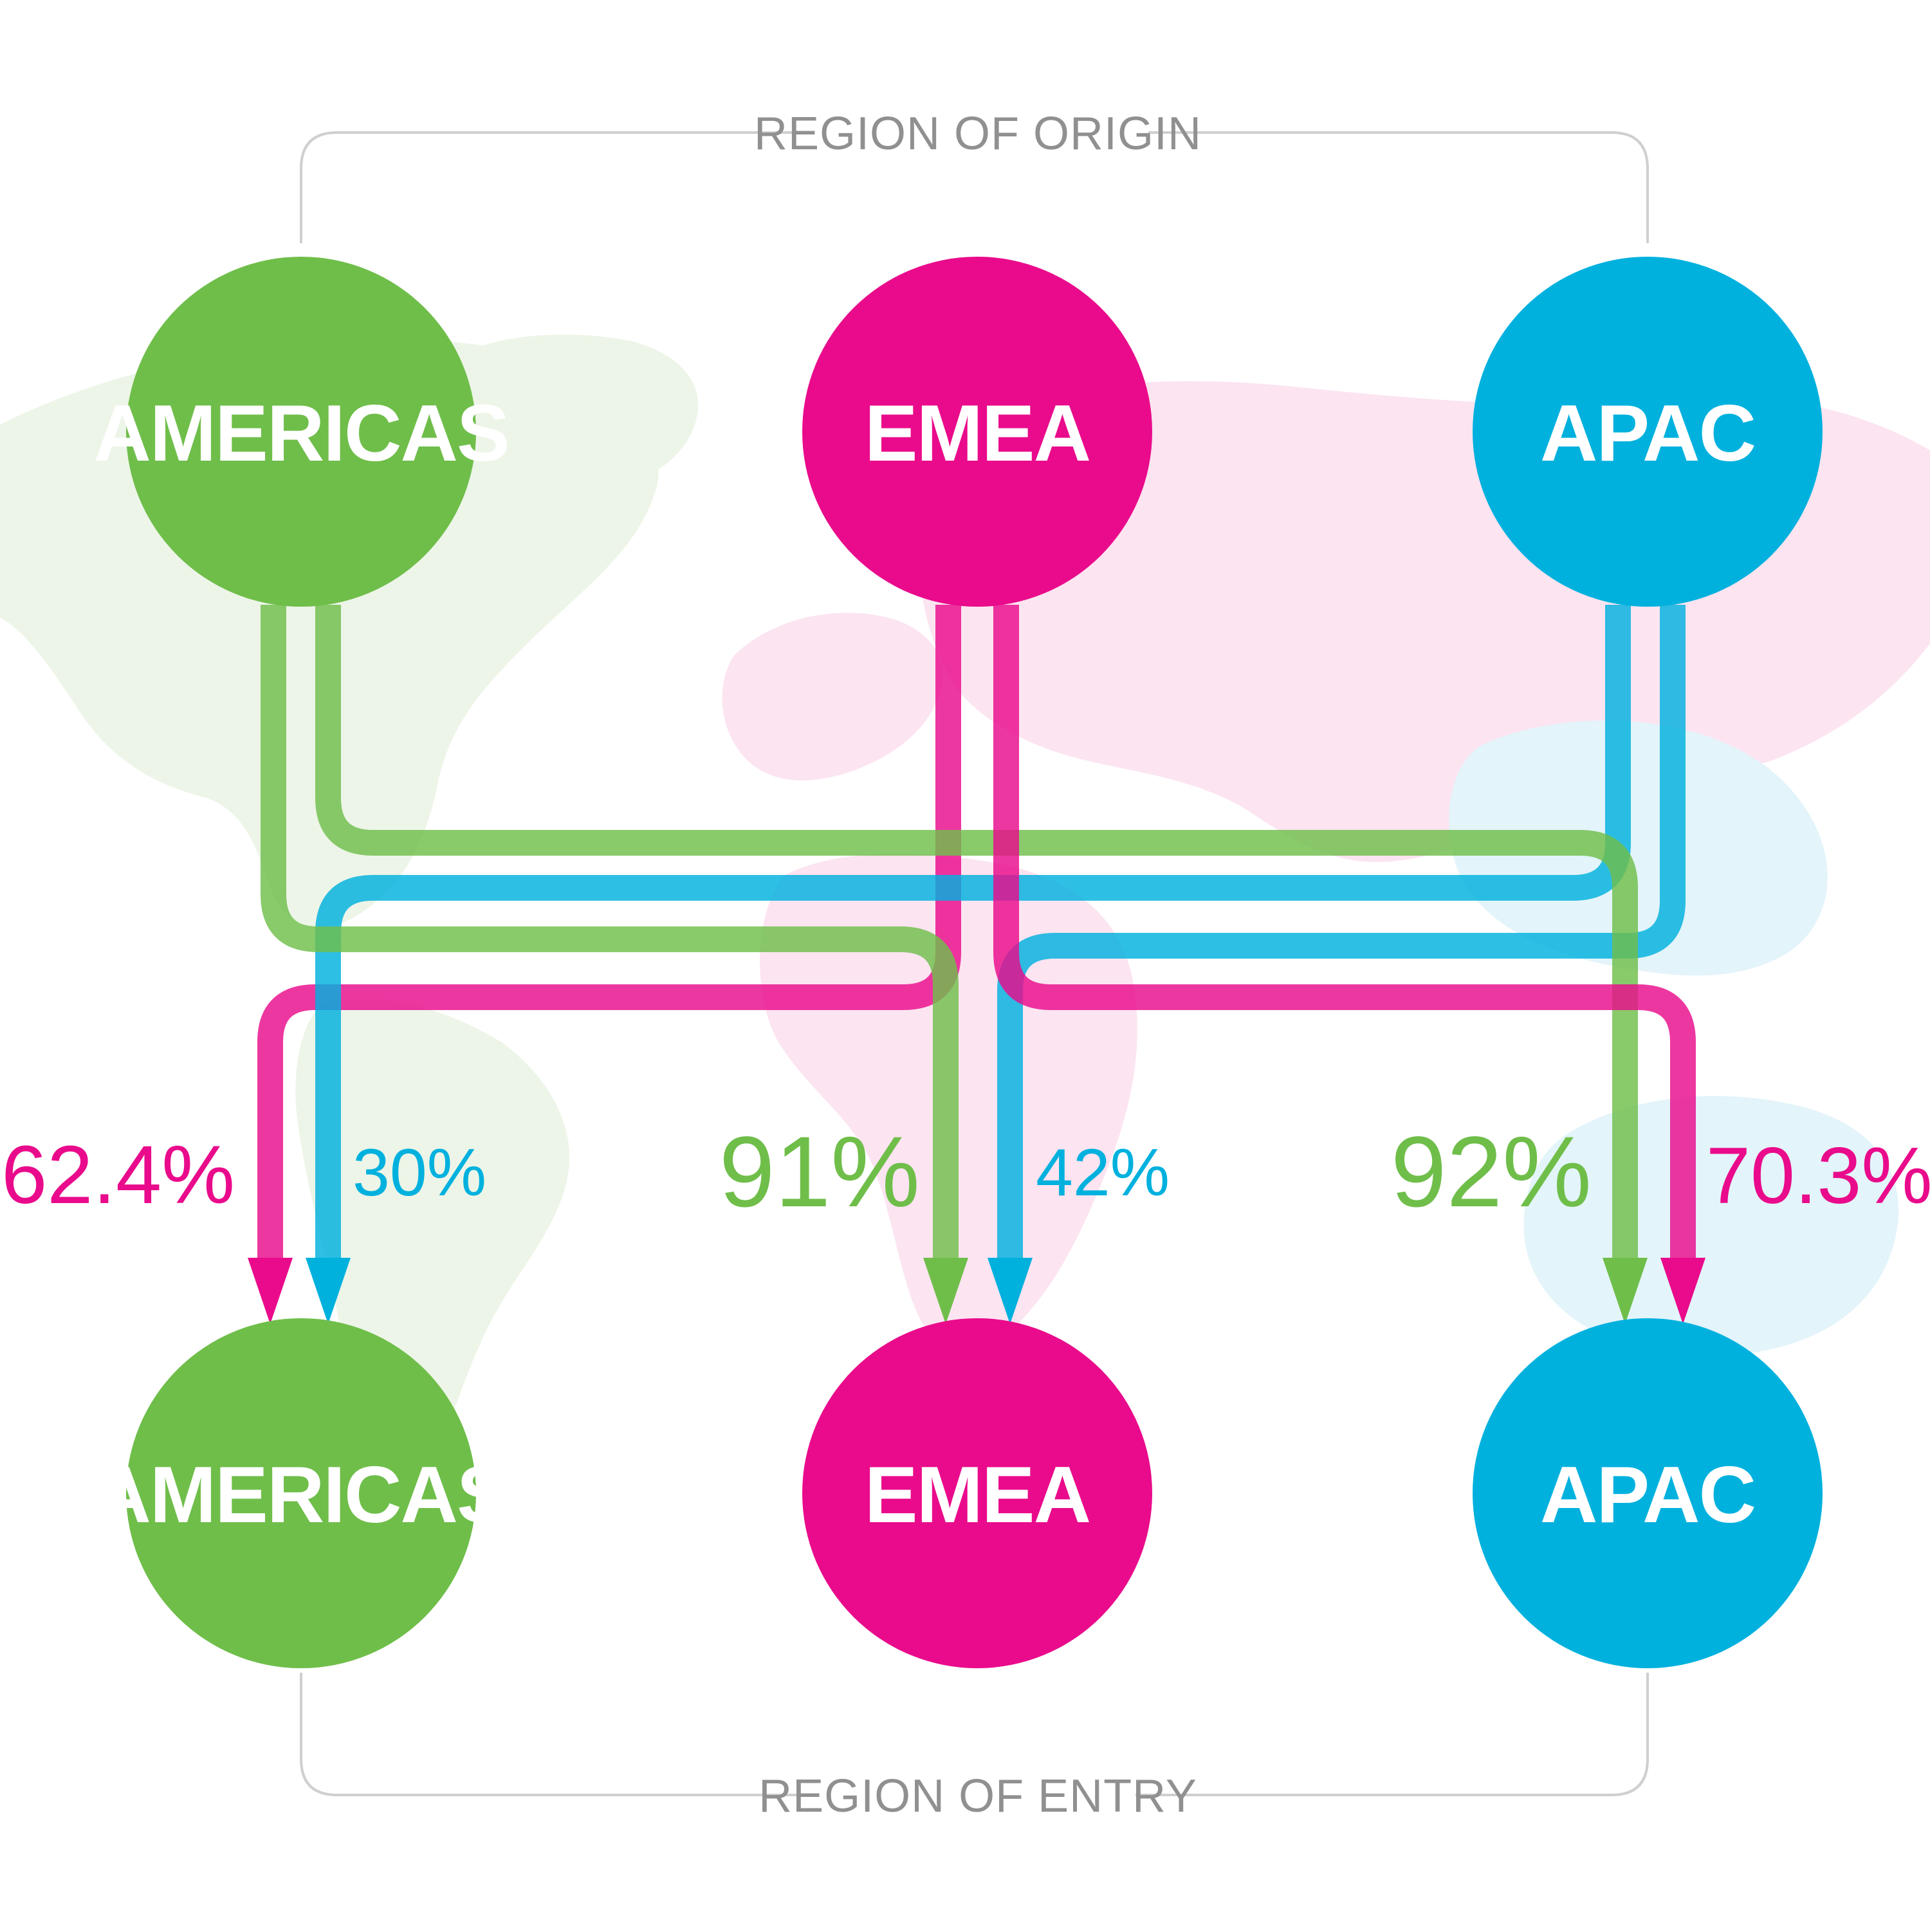  Describe the element at coordinates (419, 1173) in the screenshot. I see `value-apac-to-americas: 30%` at that location.